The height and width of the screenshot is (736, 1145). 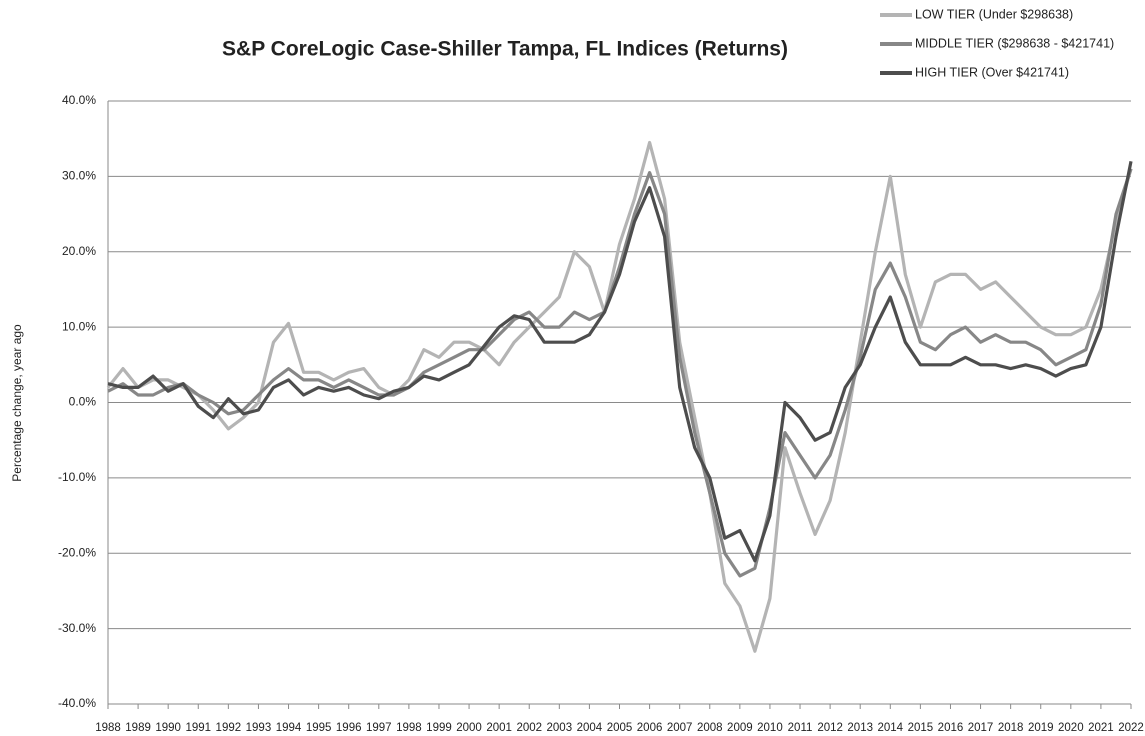 I want to click on x-tick-label: 1990, so click(x=168, y=728).